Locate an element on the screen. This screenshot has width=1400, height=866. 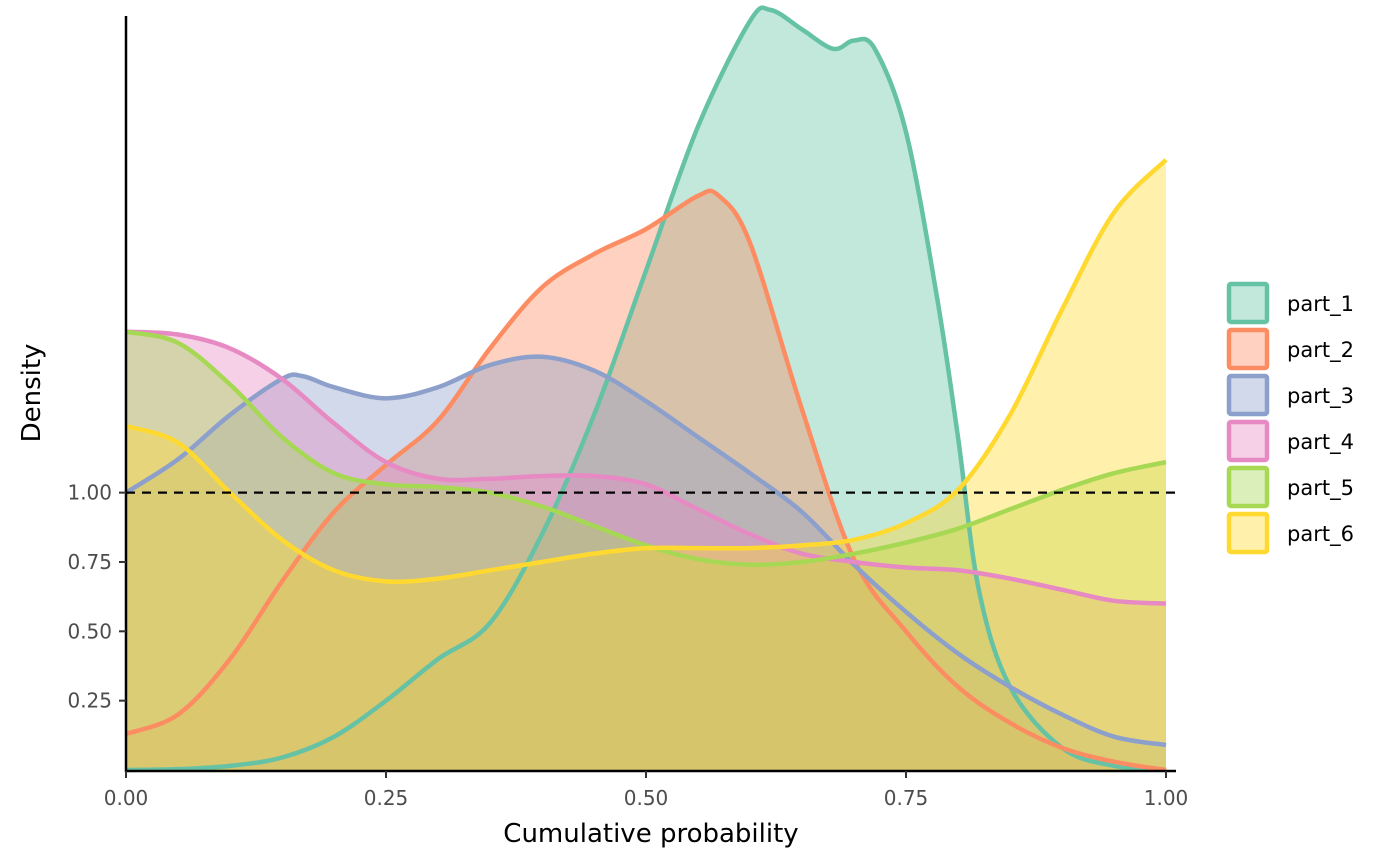
legend-label-part_5: part_5 is located at coordinates (1320, 488).